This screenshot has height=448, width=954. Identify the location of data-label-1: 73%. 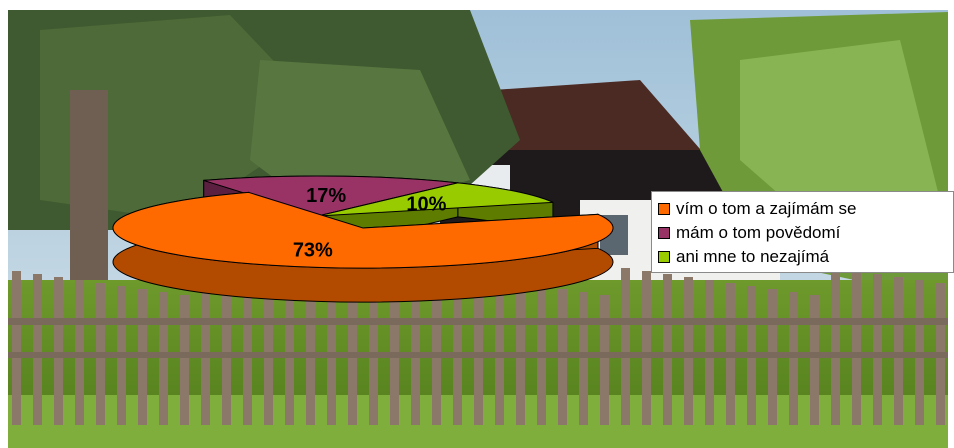
(313, 250).